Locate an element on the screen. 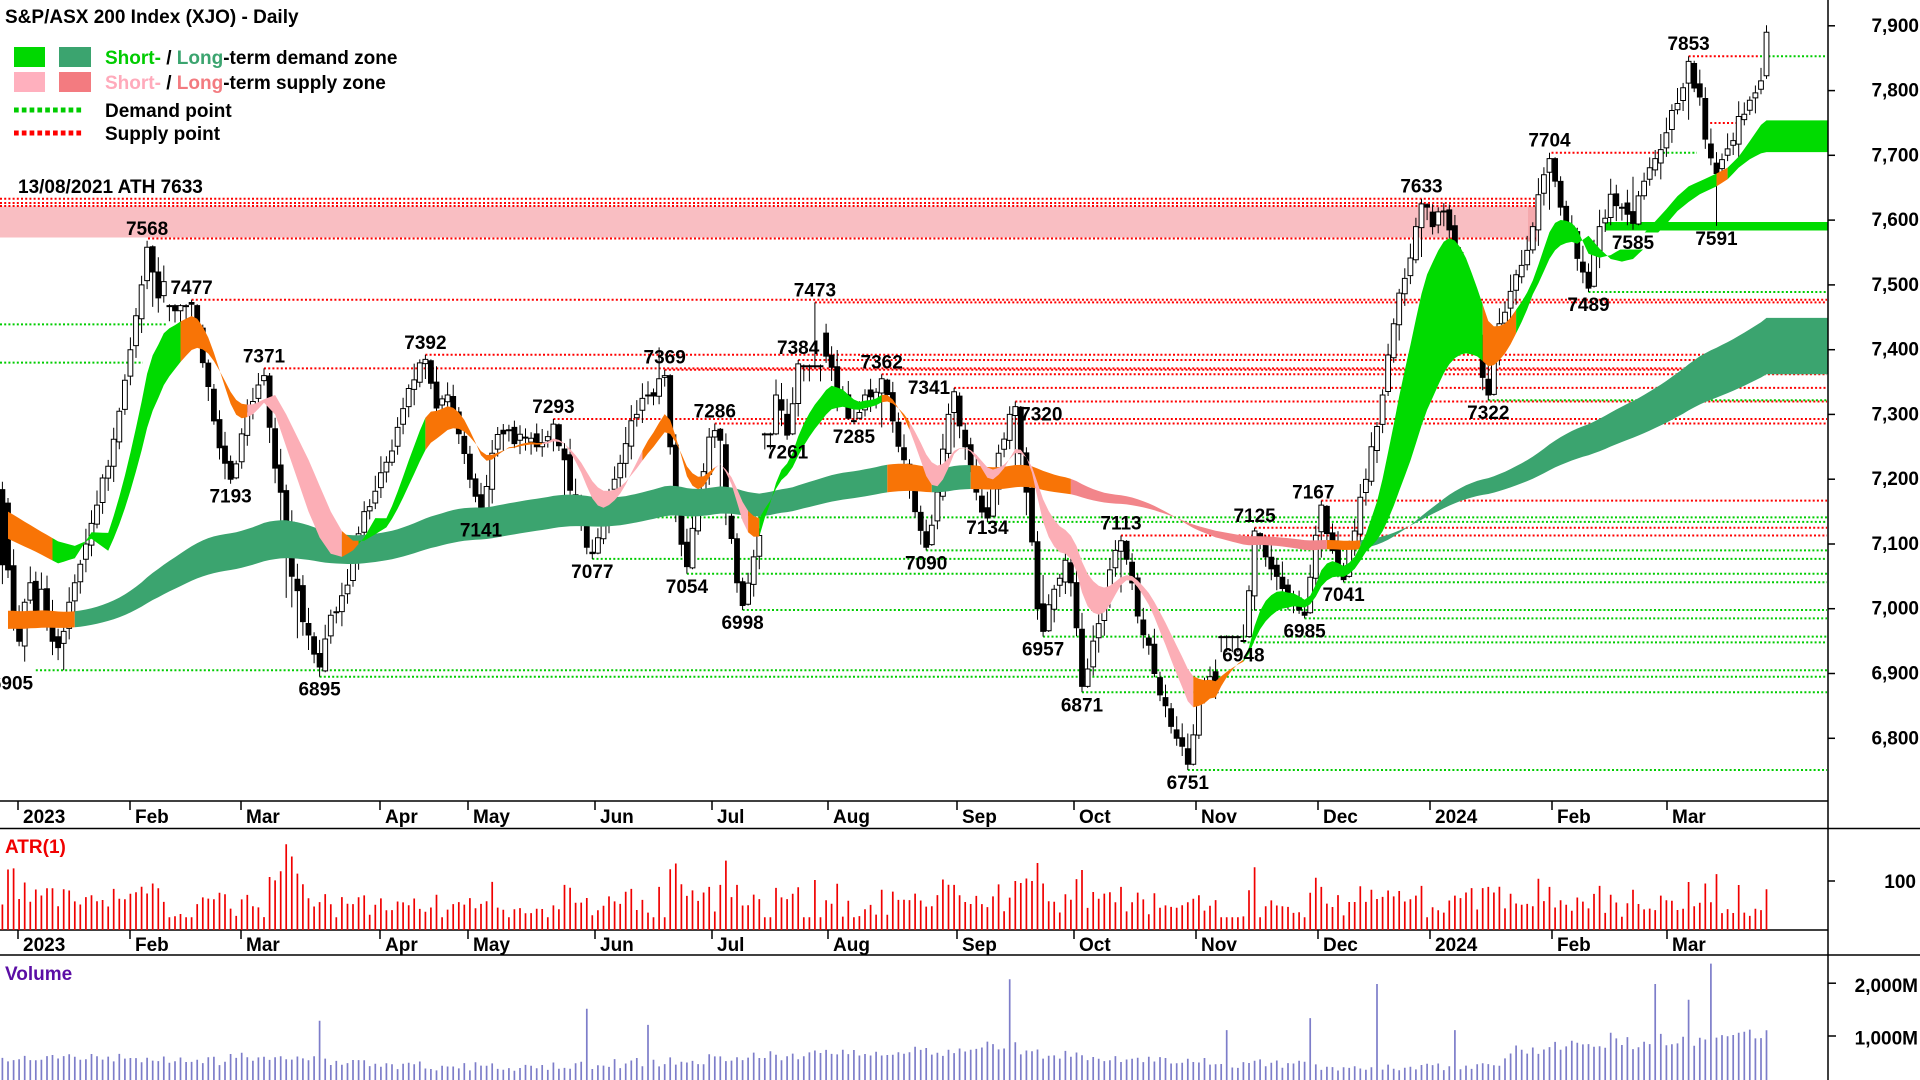 The height and width of the screenshot is (1080, 1920). svg-text: 7285 is located at coordinates (854, 437).